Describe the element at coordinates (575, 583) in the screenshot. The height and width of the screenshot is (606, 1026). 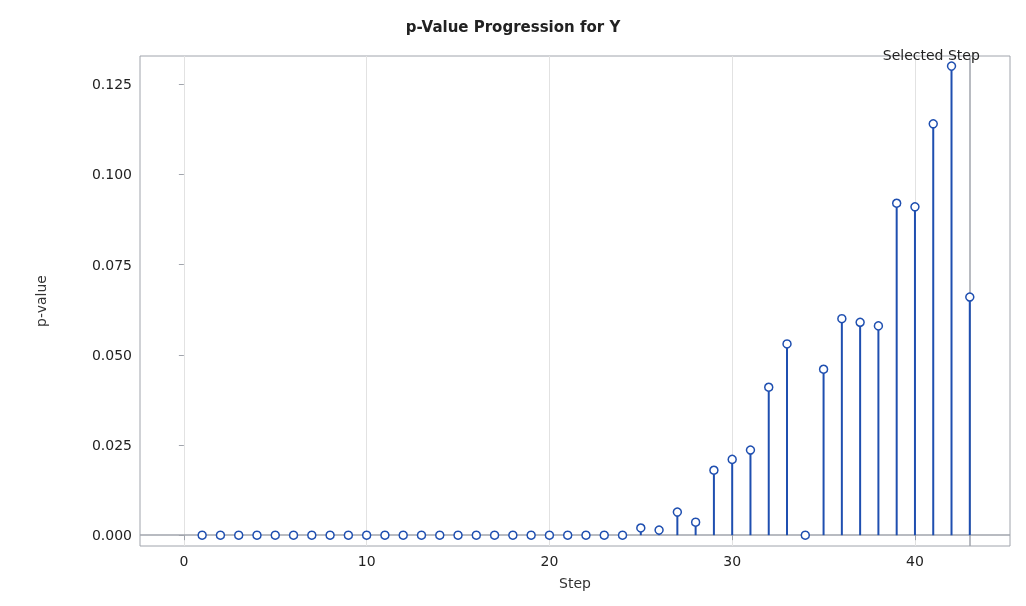
I see `x-axis-title: Step` at that location.